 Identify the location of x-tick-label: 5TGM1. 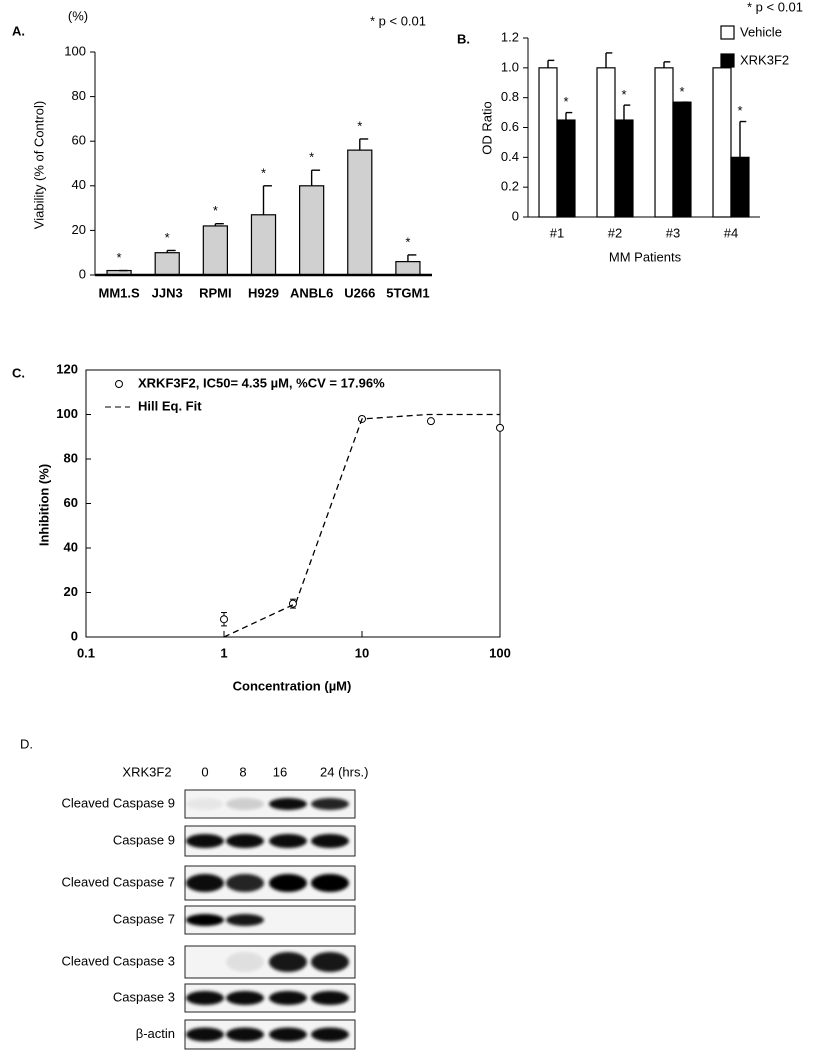
(407, 292).